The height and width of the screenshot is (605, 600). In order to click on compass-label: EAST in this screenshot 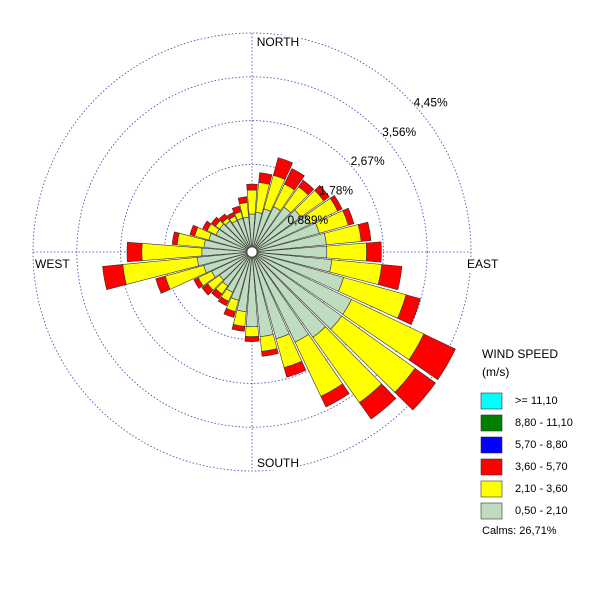, I will do `click(483, 264)`.